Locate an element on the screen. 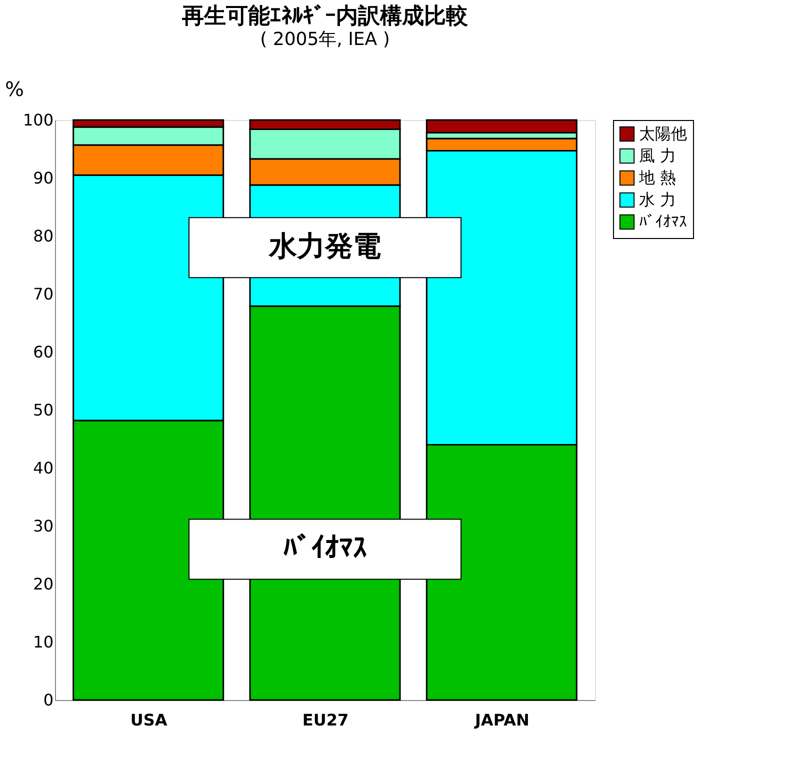  chart-subtitle: ( 2005年, IEA ) is located at coordinates (325, 39).